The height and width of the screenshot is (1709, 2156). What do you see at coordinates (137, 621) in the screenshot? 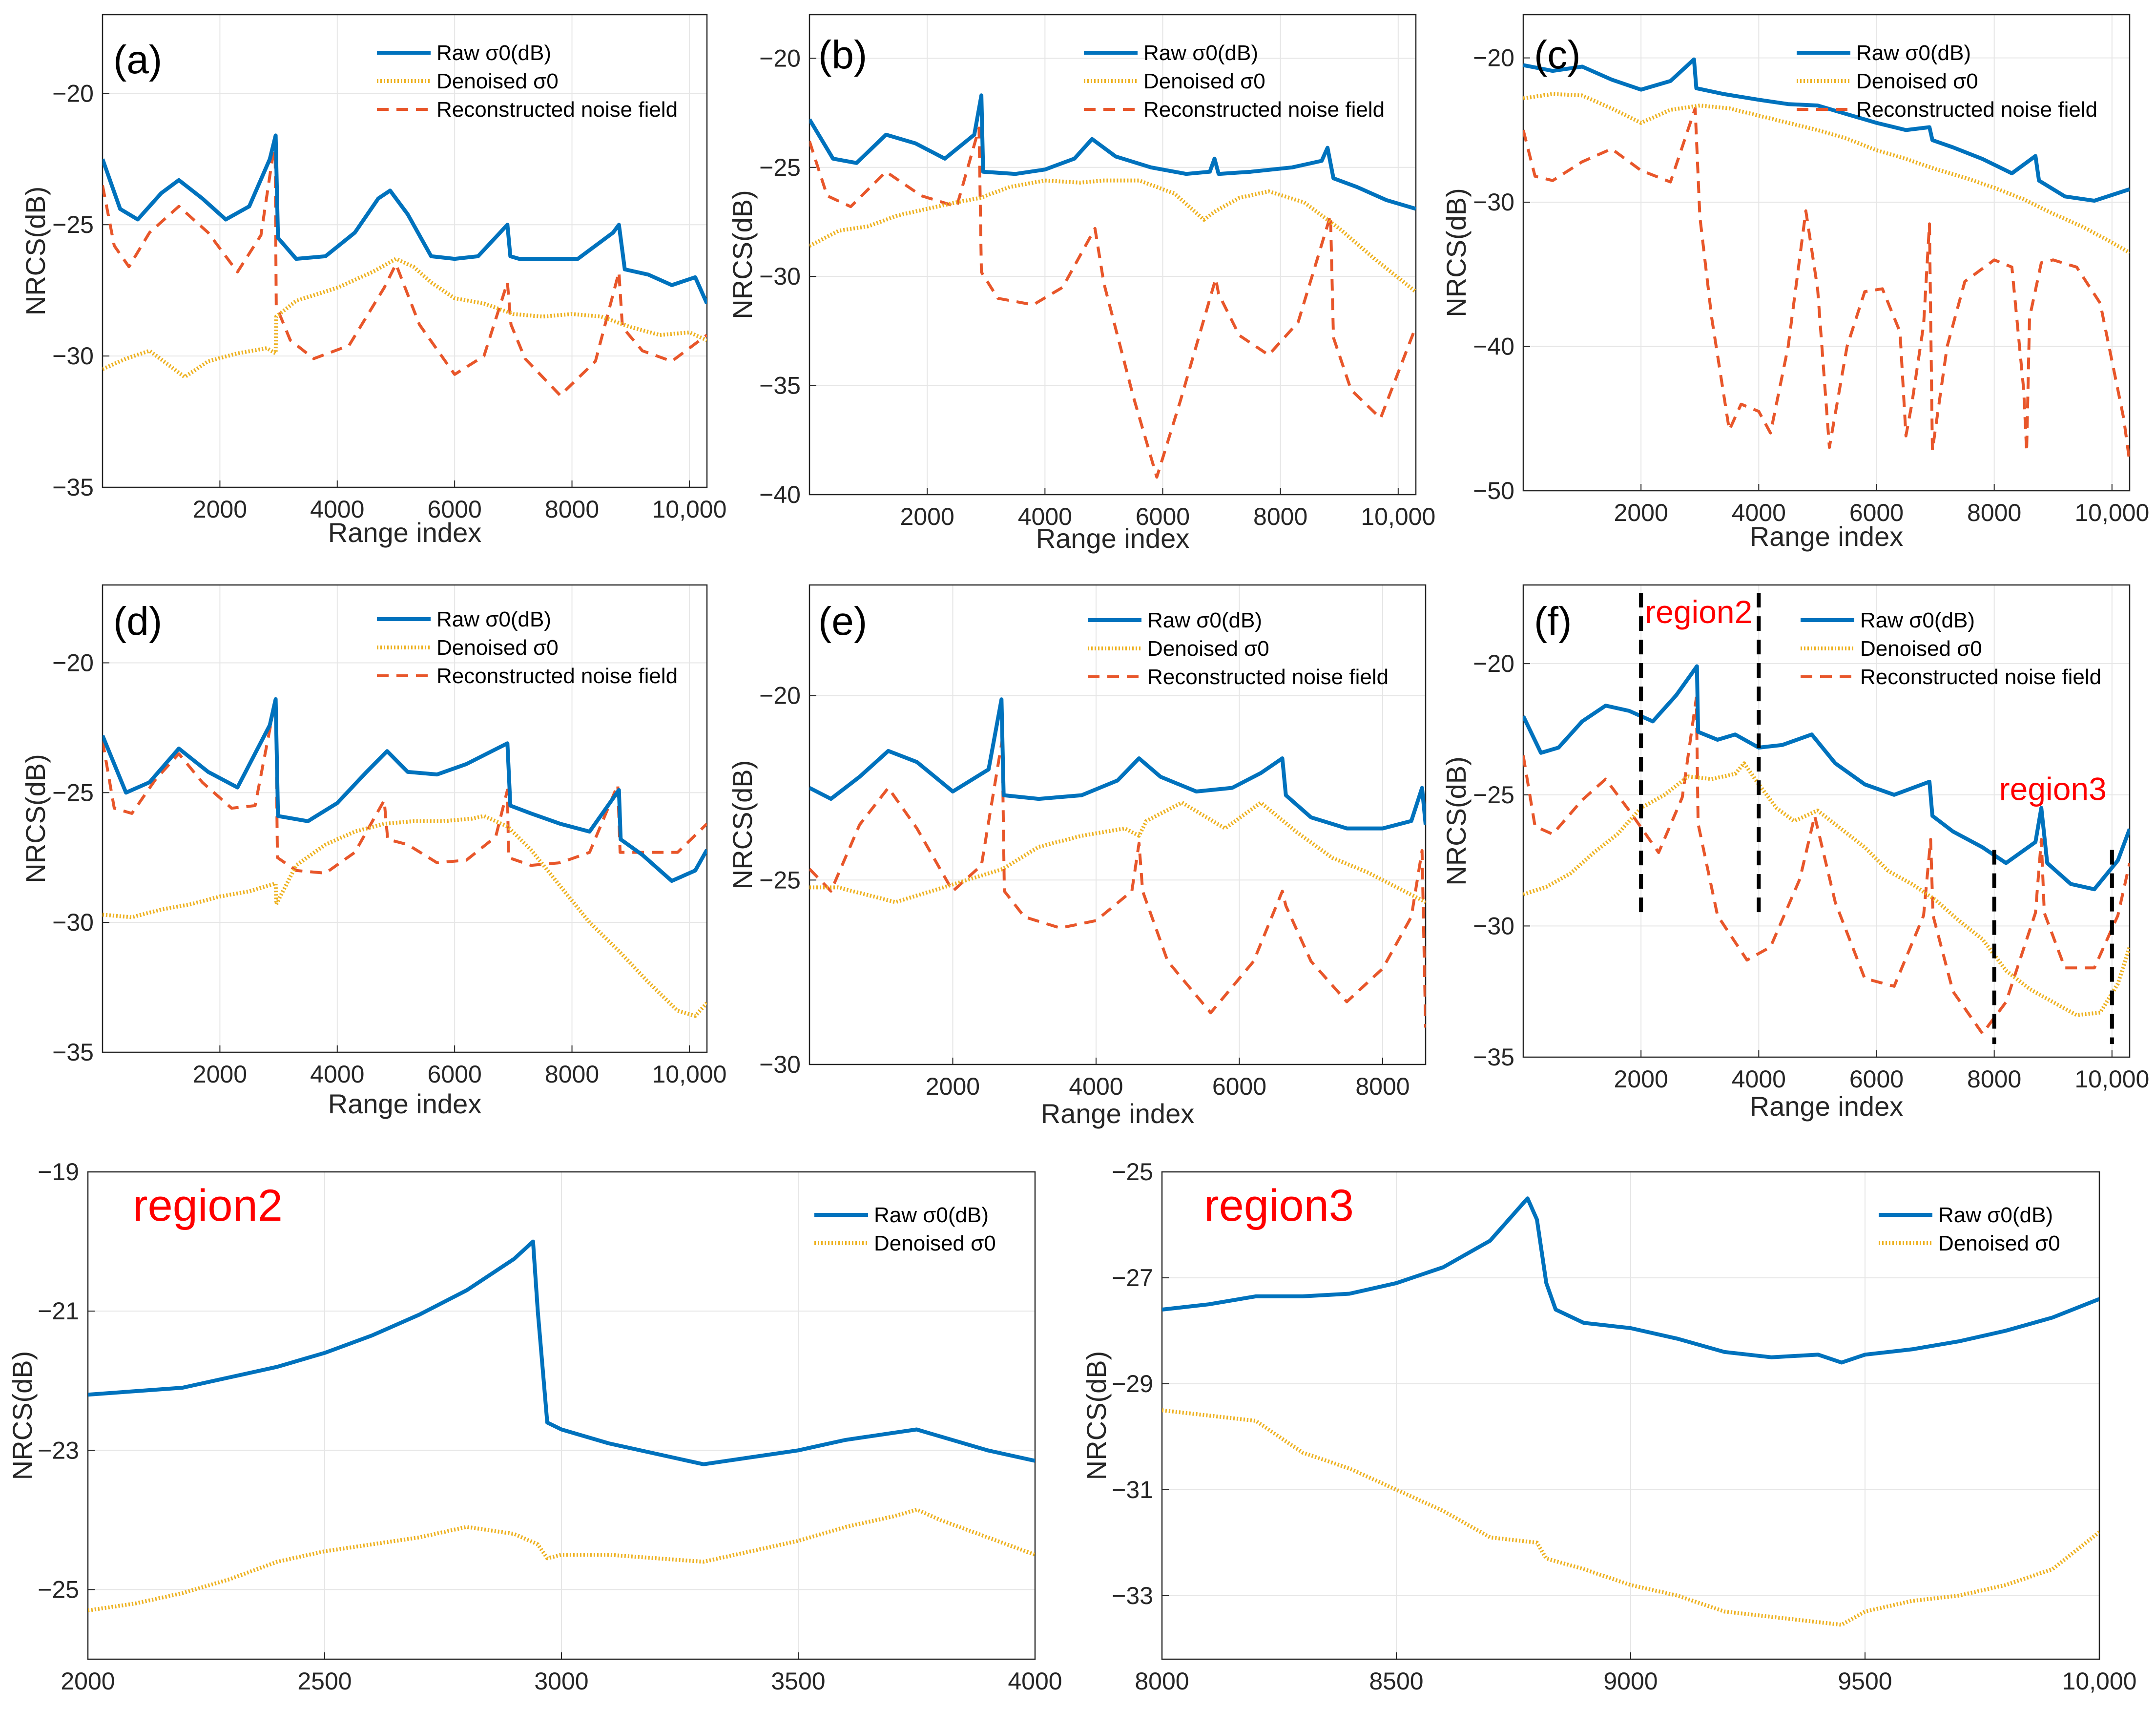
I see `panel-label: (d)` at bounding box center [137, 621].